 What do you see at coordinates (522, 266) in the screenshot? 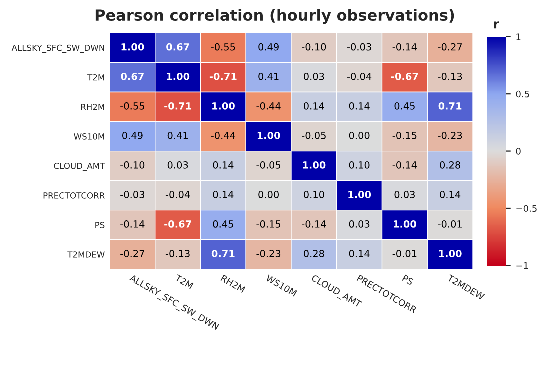
I see `color-bar-label: −1` at bounding box center [522, 266].